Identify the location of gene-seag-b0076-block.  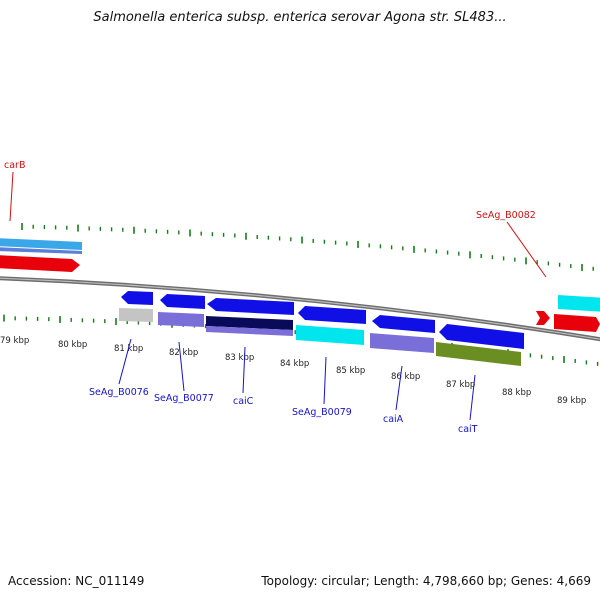
(136, 315).